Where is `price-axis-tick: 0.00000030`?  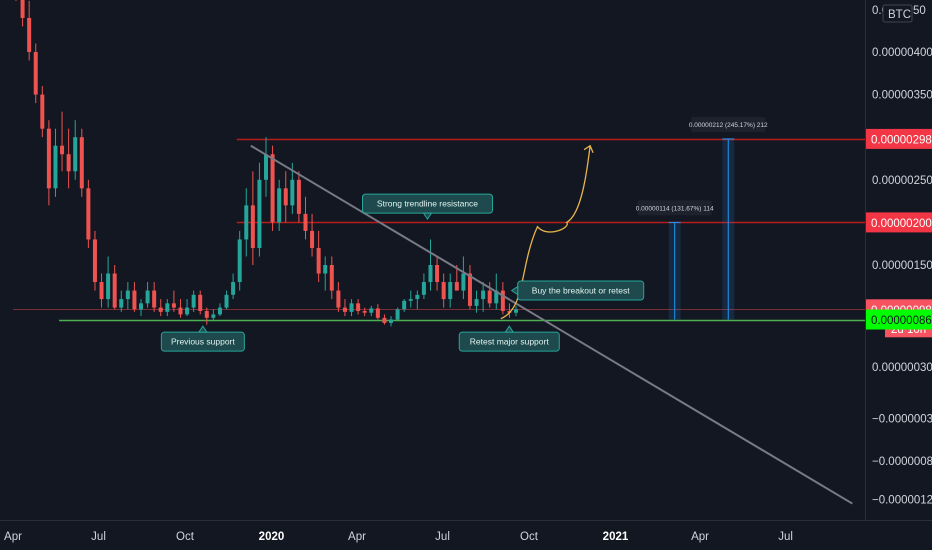
price-axis-tick: 0.00000030 is located at coordinates (902, 368).